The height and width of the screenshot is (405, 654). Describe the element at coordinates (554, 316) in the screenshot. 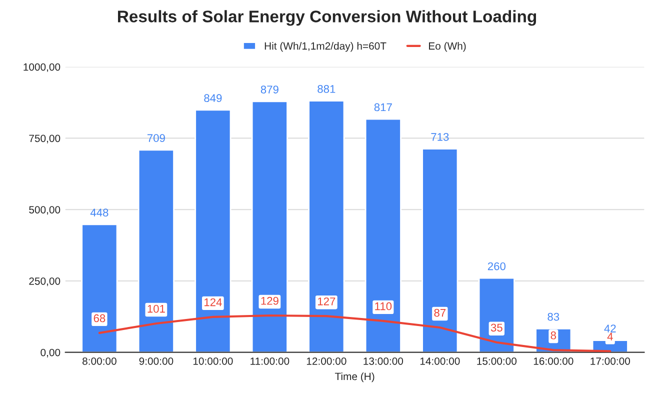

I see `data-label: 83` at that location.